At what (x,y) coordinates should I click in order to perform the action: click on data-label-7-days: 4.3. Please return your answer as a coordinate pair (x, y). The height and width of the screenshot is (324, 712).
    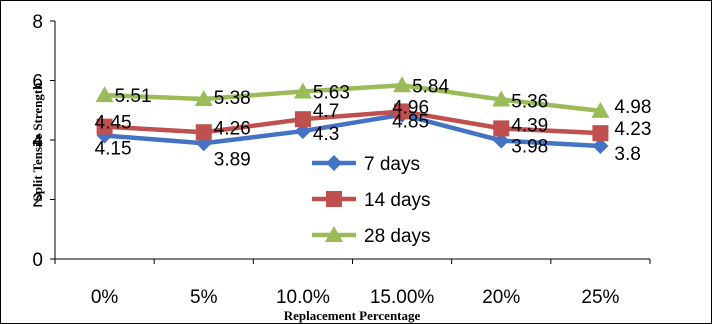
    Looking at the image, I should click on (326, 134).